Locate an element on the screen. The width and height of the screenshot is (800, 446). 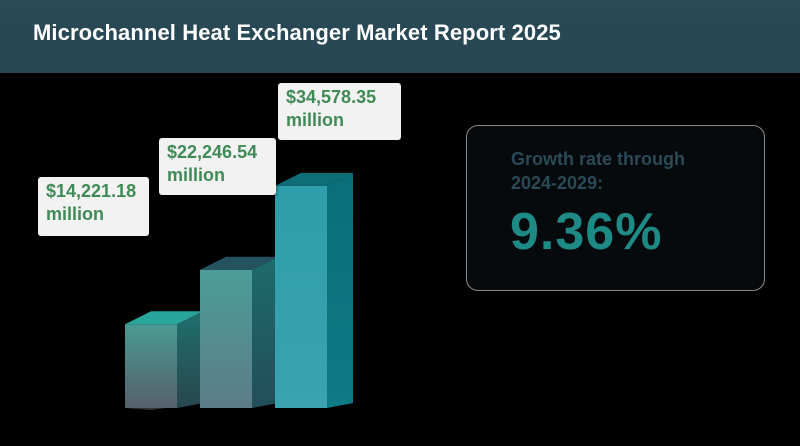
bar-value-amount-1: $14,221.18 is located at coordinates (91, 191).